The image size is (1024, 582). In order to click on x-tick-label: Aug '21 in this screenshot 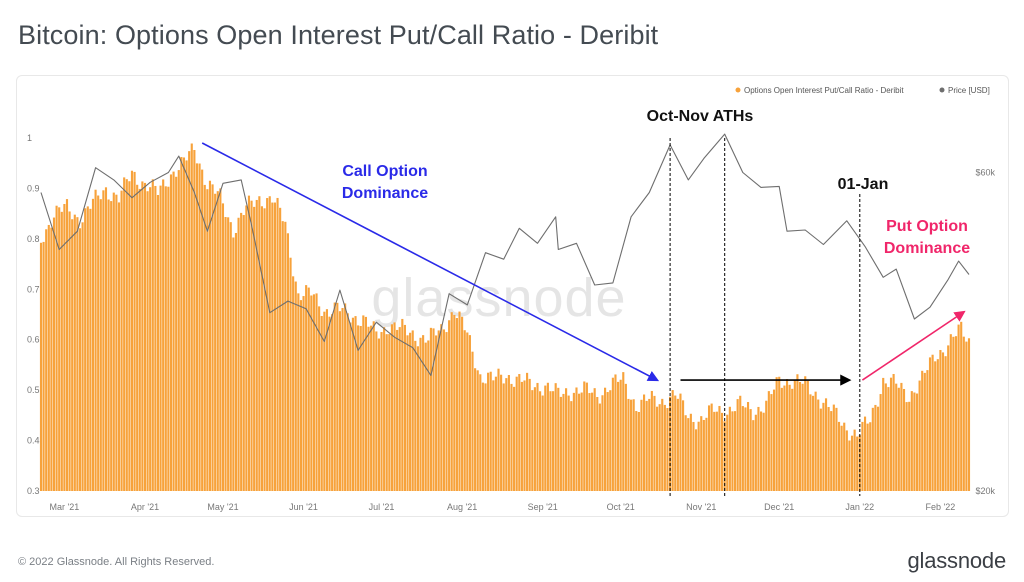, I will do `click(462, 507)`.